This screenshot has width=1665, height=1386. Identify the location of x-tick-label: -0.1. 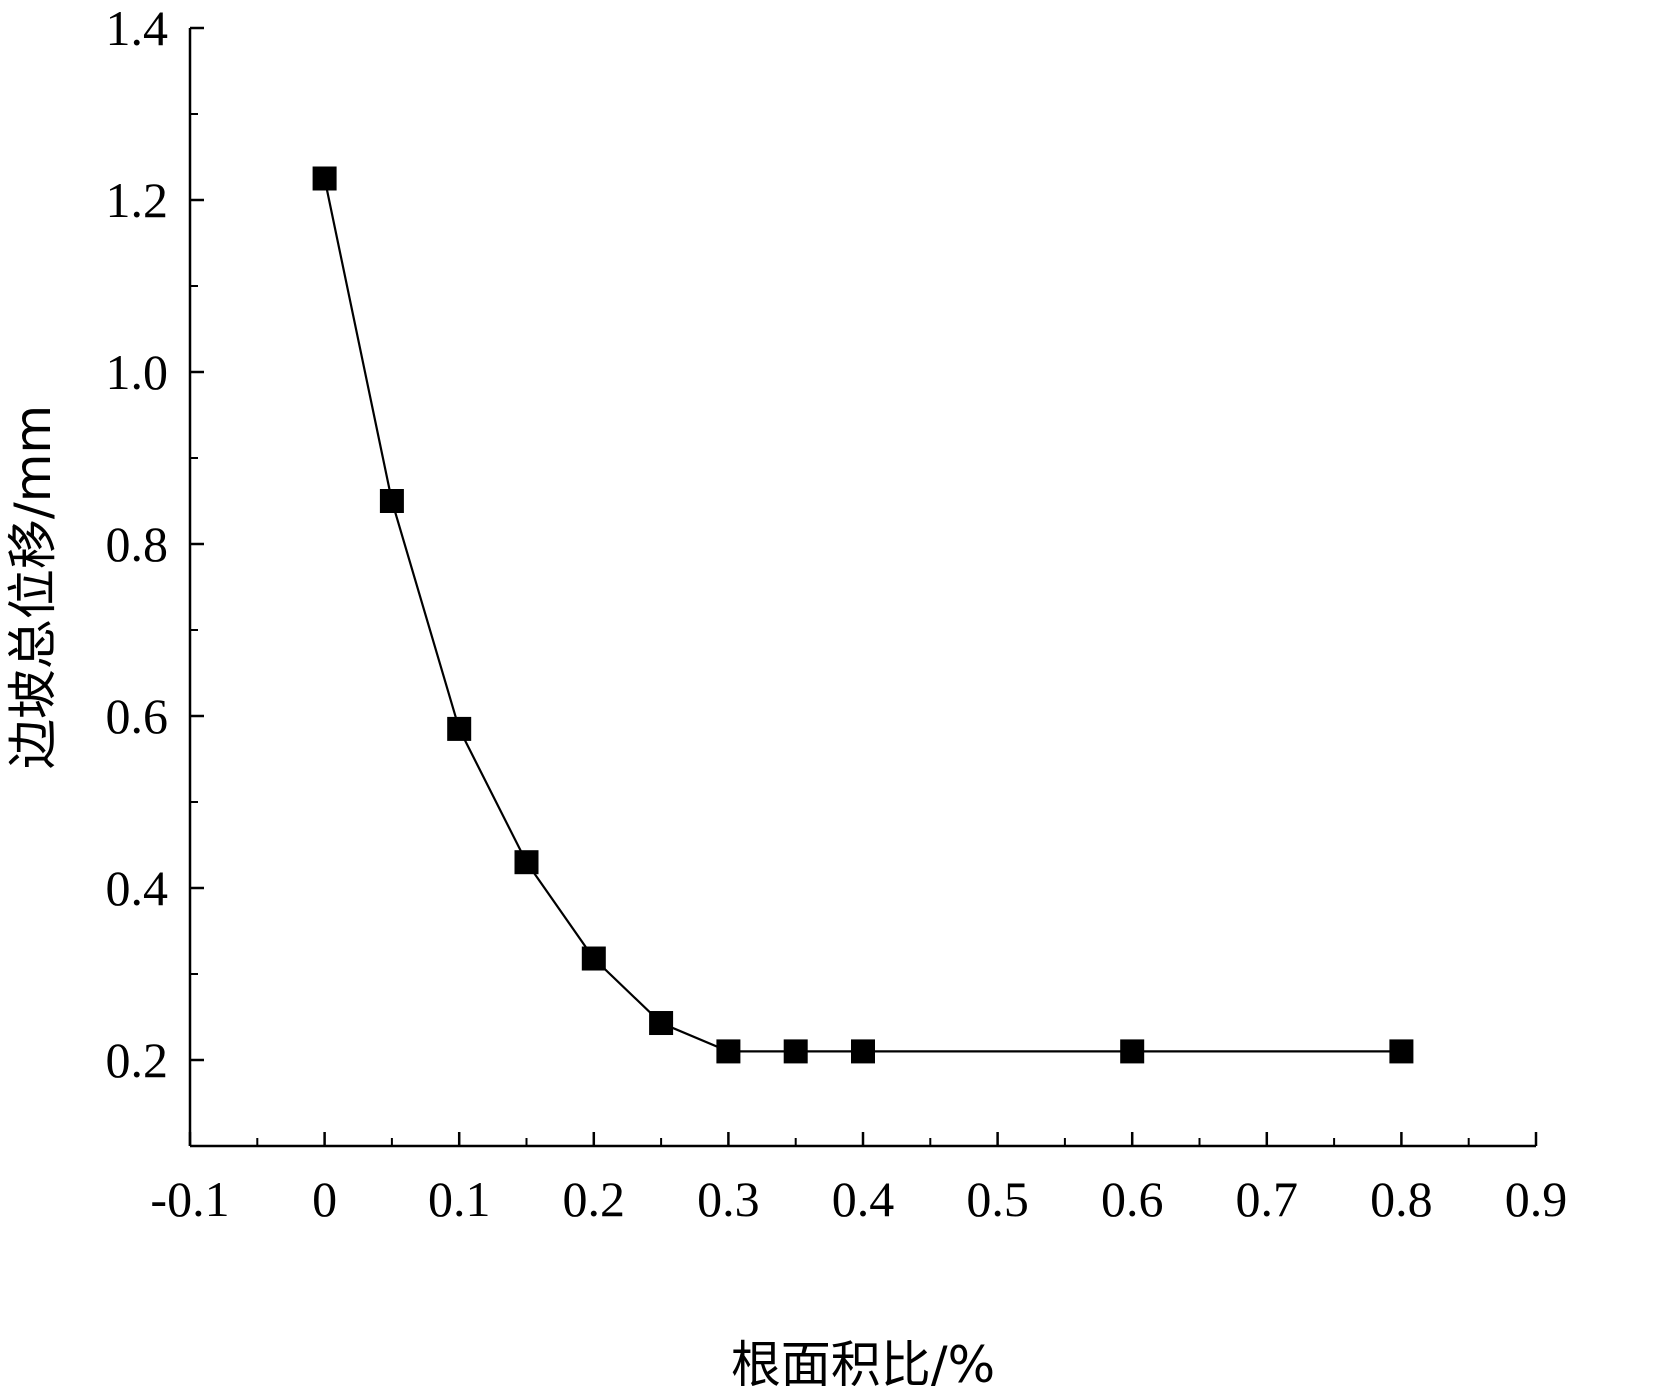
(189, 1199).